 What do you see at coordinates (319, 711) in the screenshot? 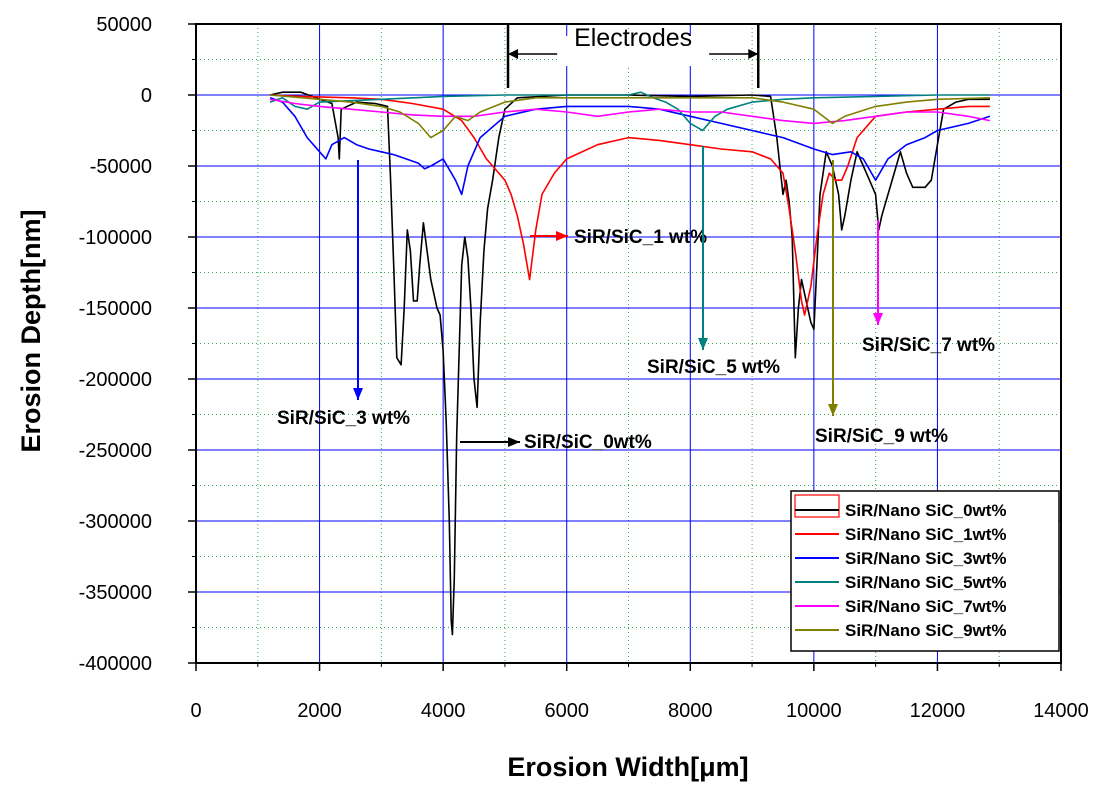
I see `x-tick-label: 2000` at bounding box center [319, 711].